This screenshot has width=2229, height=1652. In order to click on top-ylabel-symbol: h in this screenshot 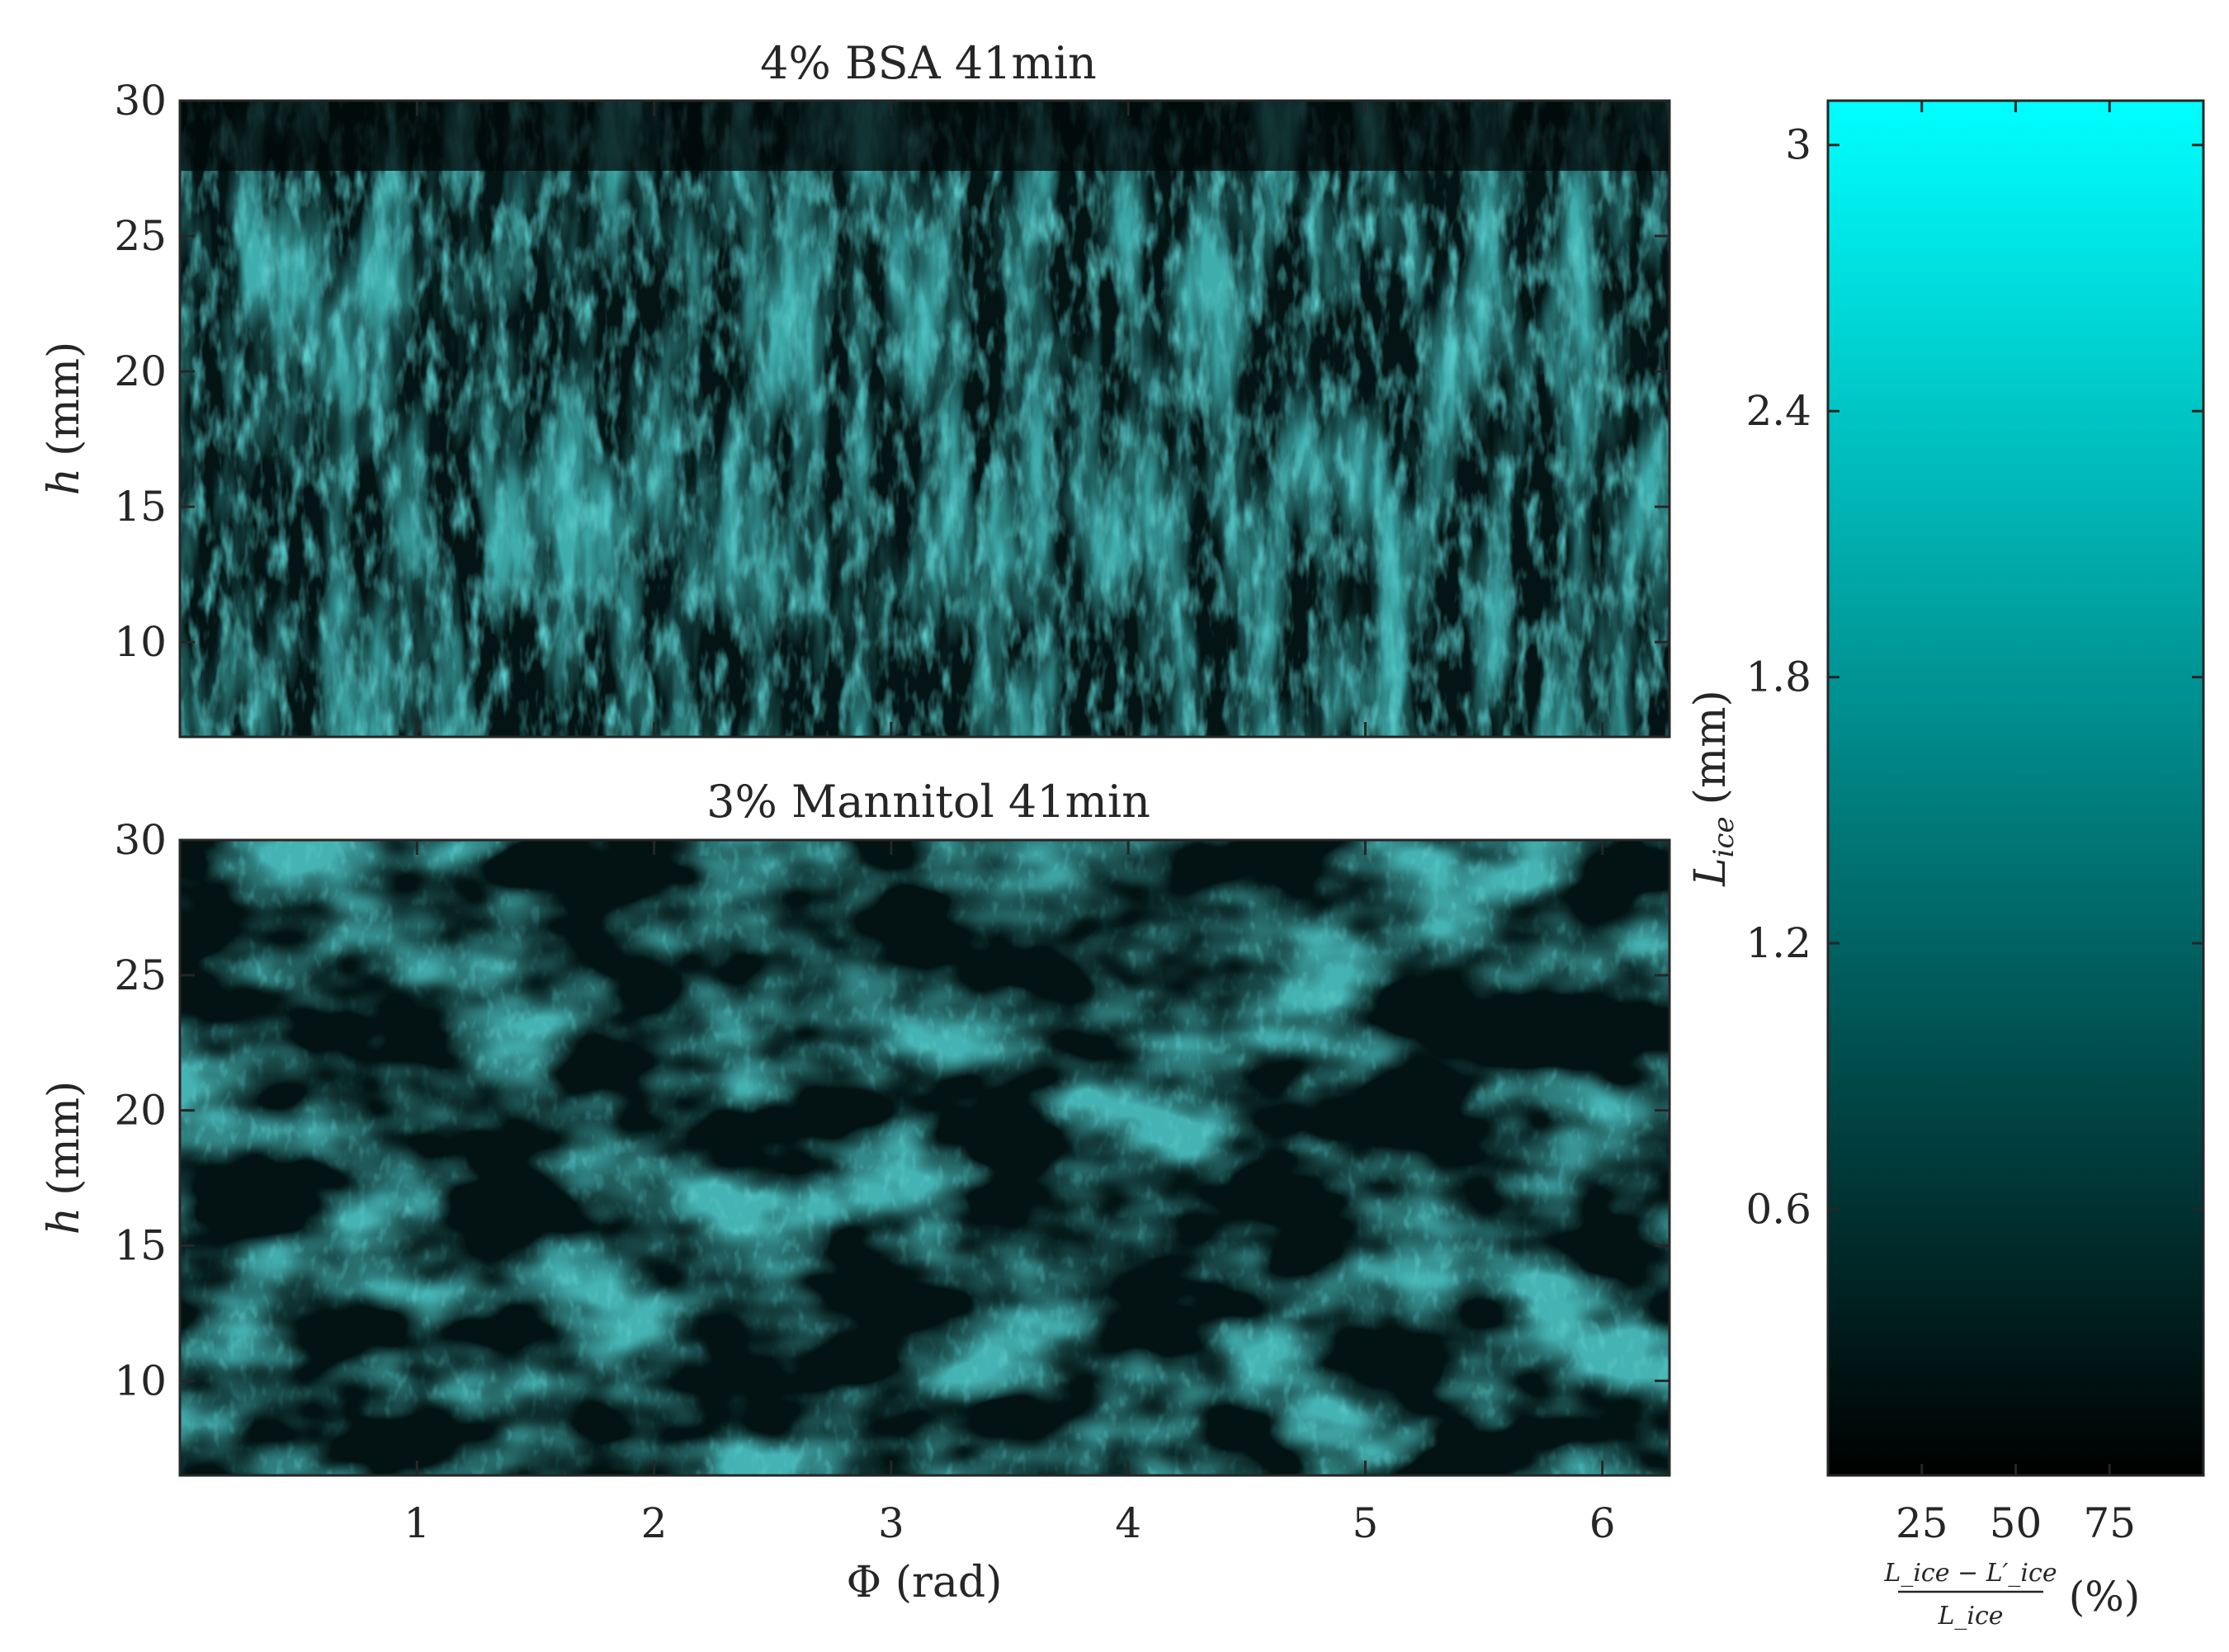, I will do `click(64, 482)`.